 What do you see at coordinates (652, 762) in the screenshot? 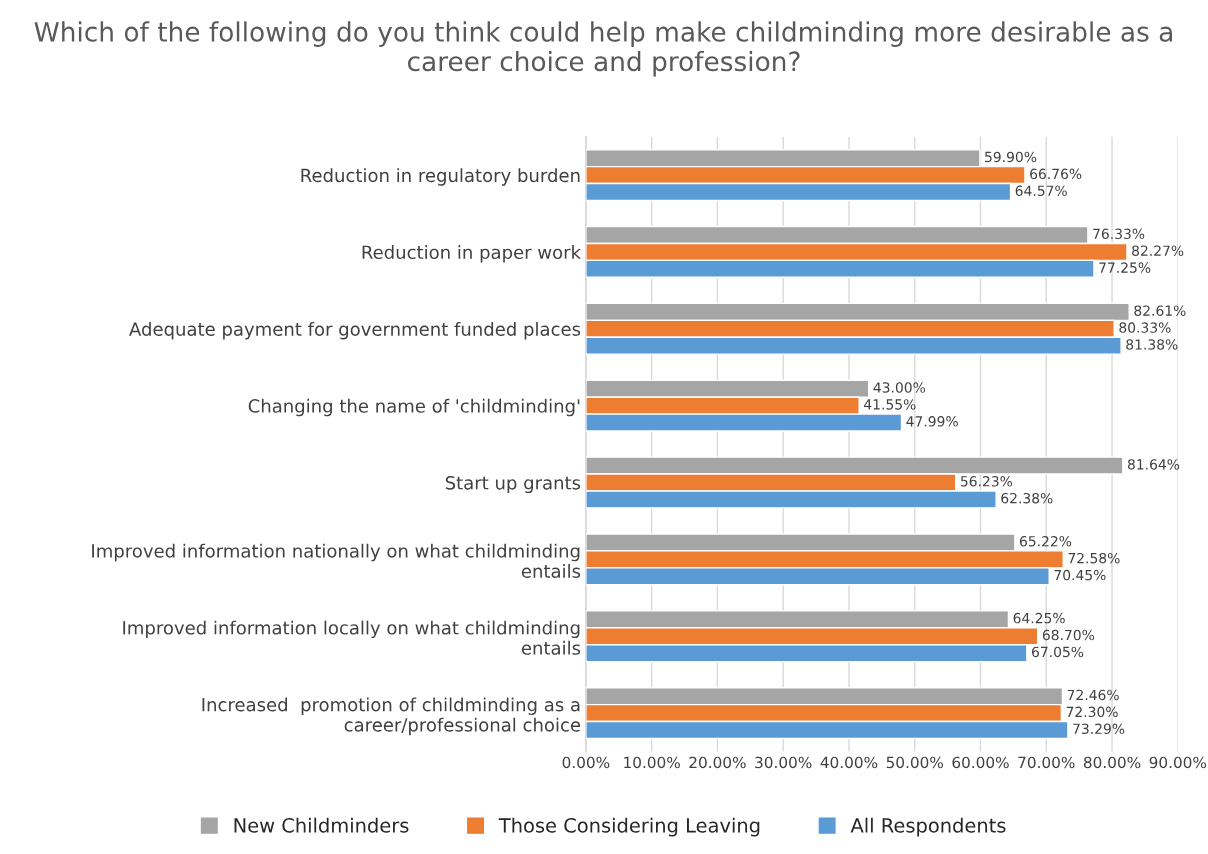
I see `x-tick-label: 10.00%` at bounding box center [652, 762].